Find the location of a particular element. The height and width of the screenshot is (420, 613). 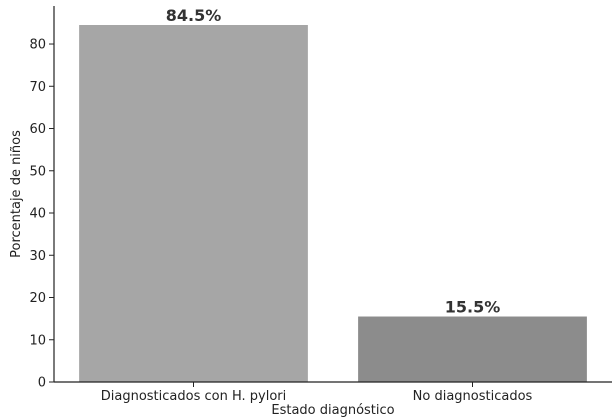

y-axis-ticks: 0 10 20 30 40 50 60 70 80 is located at coordinates (41, 214).